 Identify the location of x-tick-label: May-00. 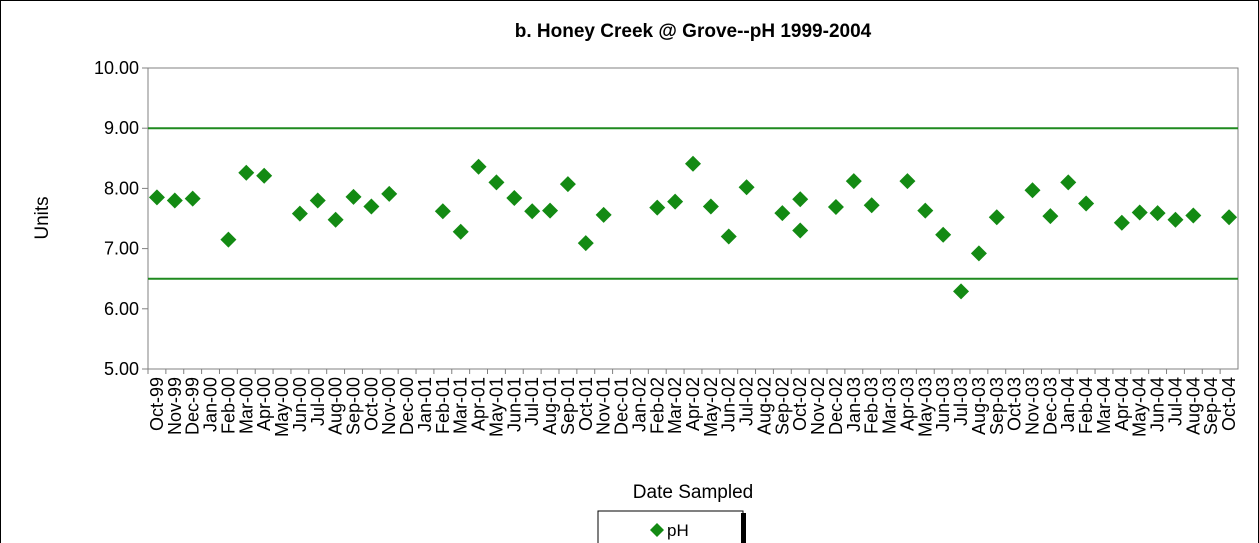
(282, 407).